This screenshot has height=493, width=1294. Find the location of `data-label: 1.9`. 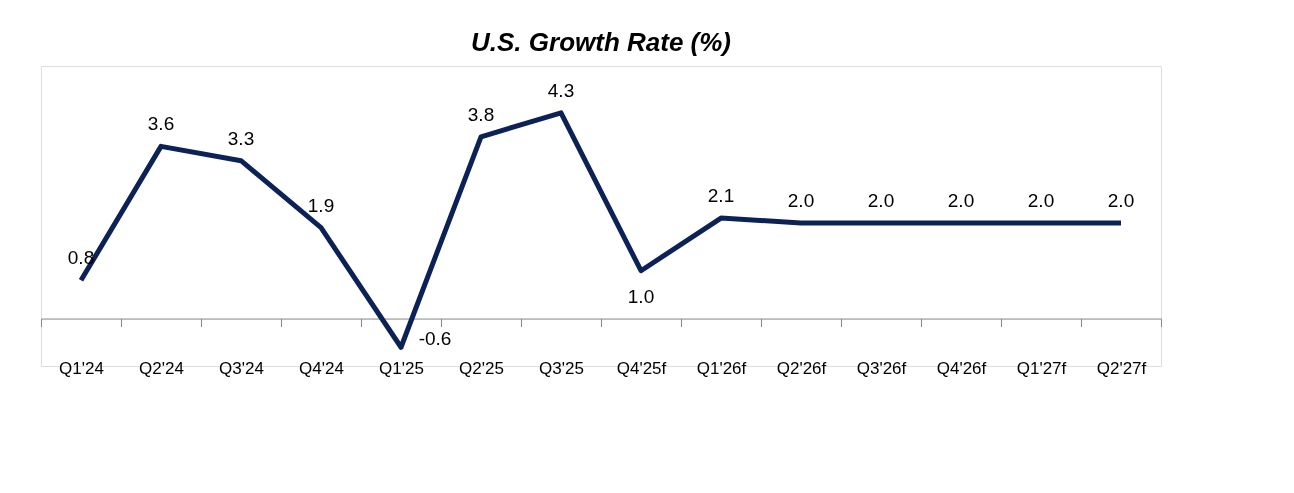

data-label: 1.9 is located at coordinates (321, 205).